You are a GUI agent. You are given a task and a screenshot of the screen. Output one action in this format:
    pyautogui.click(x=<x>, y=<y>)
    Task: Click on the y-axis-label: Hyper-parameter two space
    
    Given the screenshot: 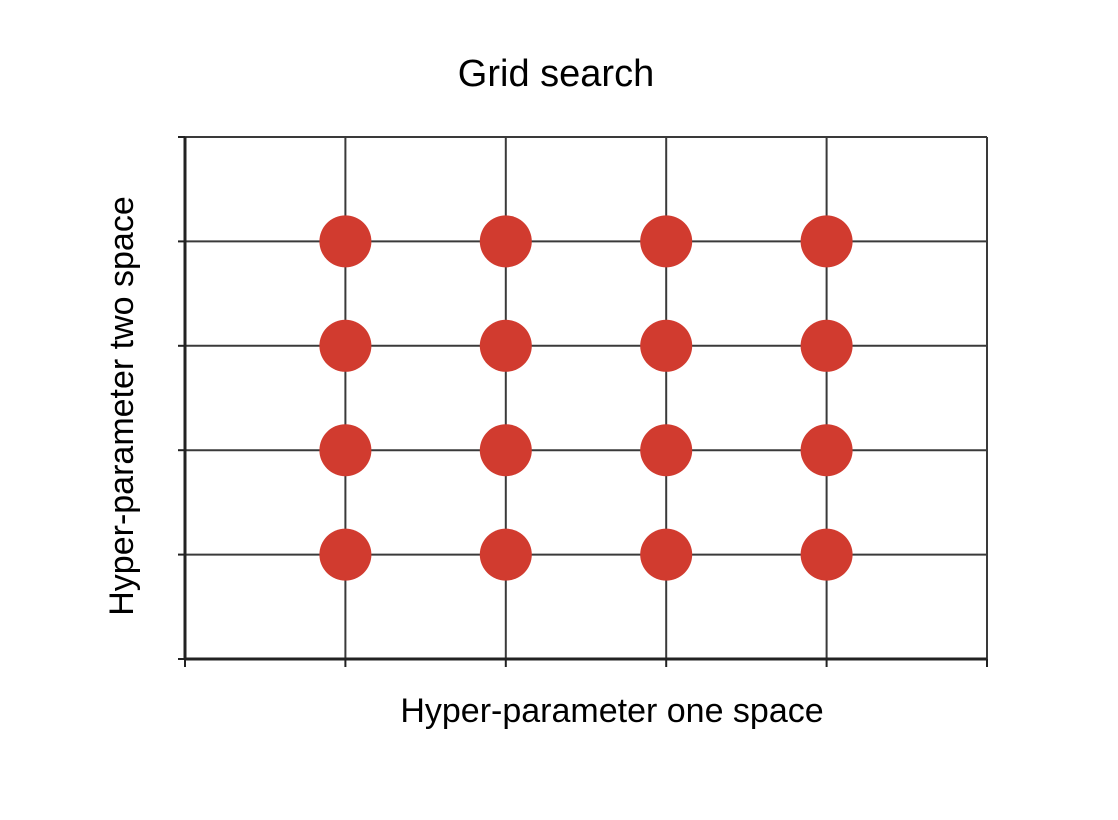 What is the action you would take?
    pyautogui.click(x=122, y=406)
    